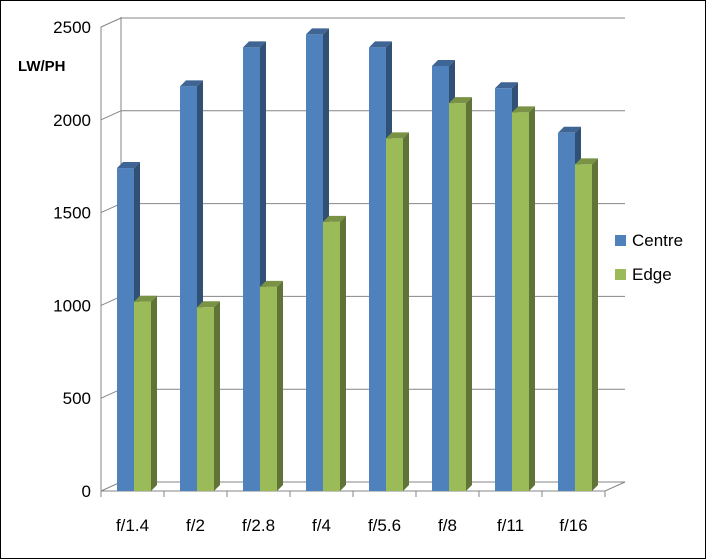 The width and height of the screenshot is (706, 559). I want to click on x-axis-ticks: f/1.4 f/2 f/2.8 f/4 f/5.6 f/8 f/11 f/16, so click(353, 513).